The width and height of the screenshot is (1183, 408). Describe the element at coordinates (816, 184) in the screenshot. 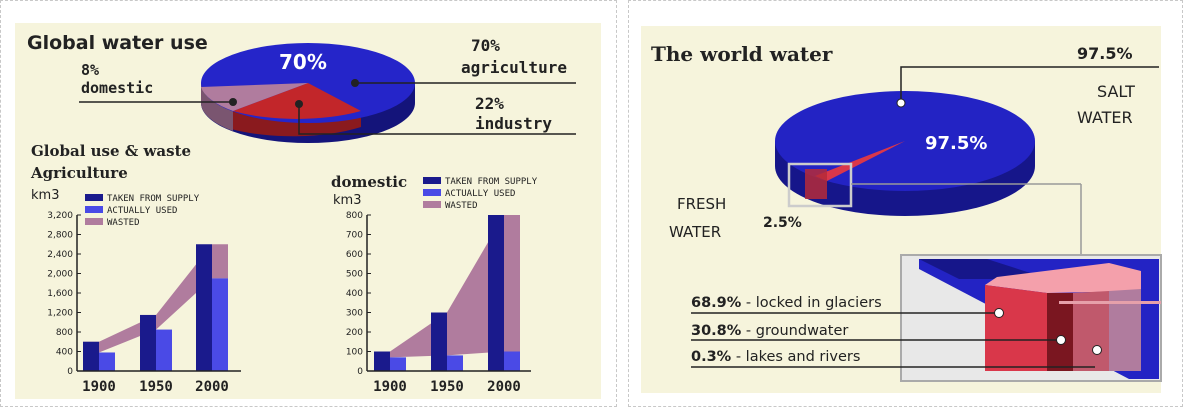

I see `fresh-zoom-strip` at that location.